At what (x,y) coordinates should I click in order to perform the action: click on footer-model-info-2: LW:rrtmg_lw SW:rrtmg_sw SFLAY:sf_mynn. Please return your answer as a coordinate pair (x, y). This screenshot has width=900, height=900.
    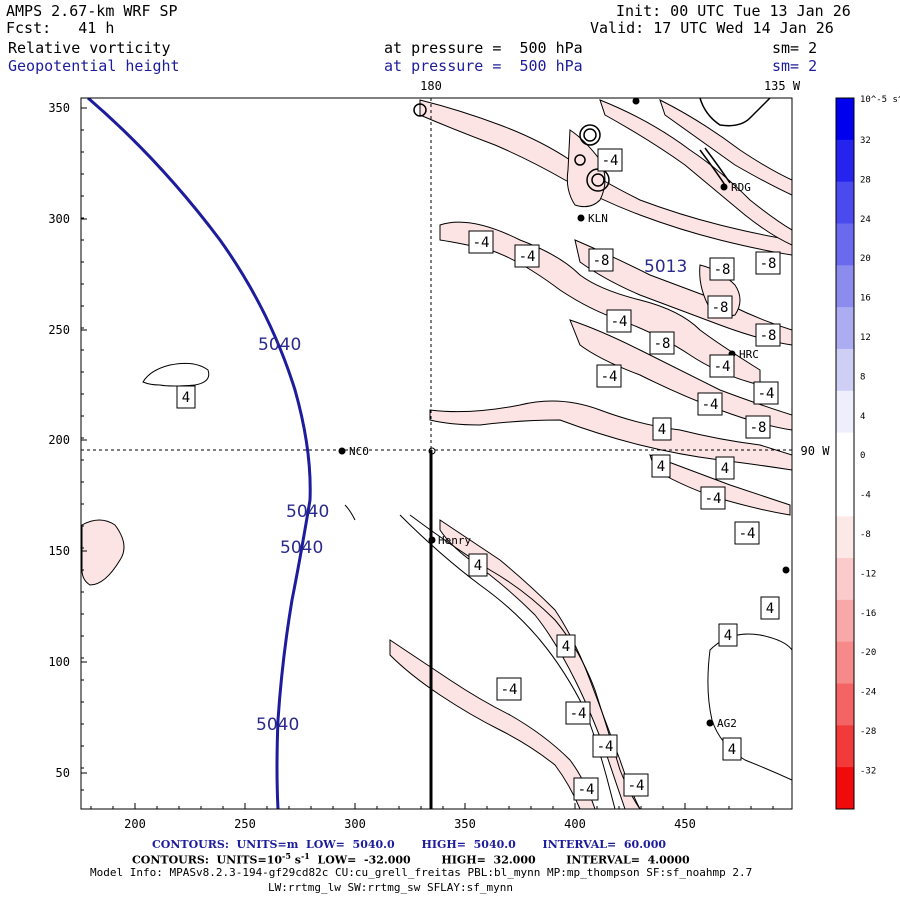
    Looking at the image, I should click on (391, 887).